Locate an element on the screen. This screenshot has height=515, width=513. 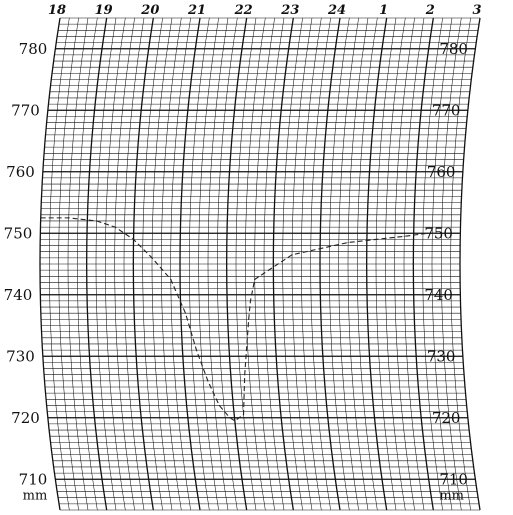
left-pressure-tick-label: 770 is located at coordinates (25, 110).